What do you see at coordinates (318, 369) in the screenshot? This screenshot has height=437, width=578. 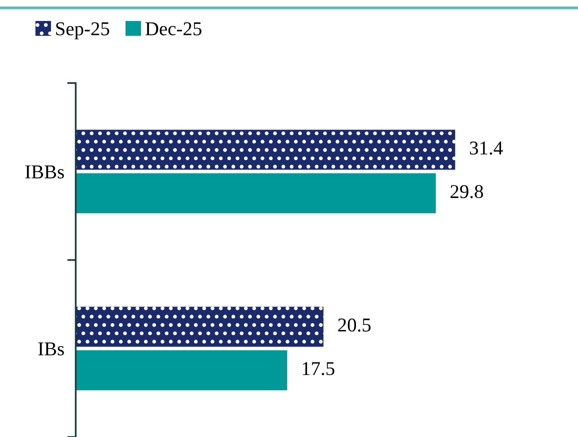 I see `data-label: 17.5` at bounding box center [318, 369].